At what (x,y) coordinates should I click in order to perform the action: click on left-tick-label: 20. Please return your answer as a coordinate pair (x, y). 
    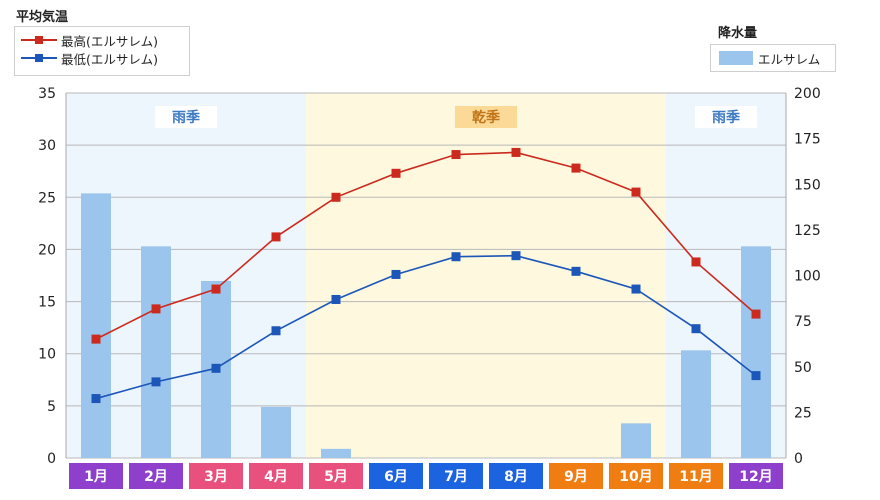
    Looking at the image, I should click on (47, 250).